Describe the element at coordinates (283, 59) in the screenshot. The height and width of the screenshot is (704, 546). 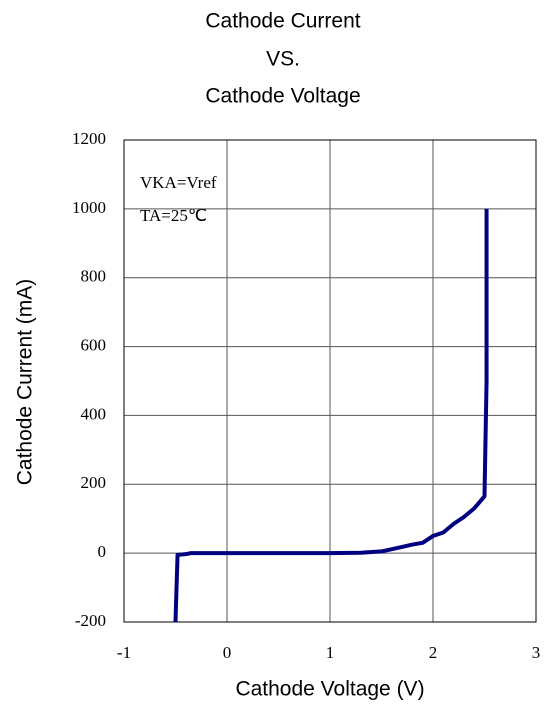
I see `chart-title: VS.` at that location.